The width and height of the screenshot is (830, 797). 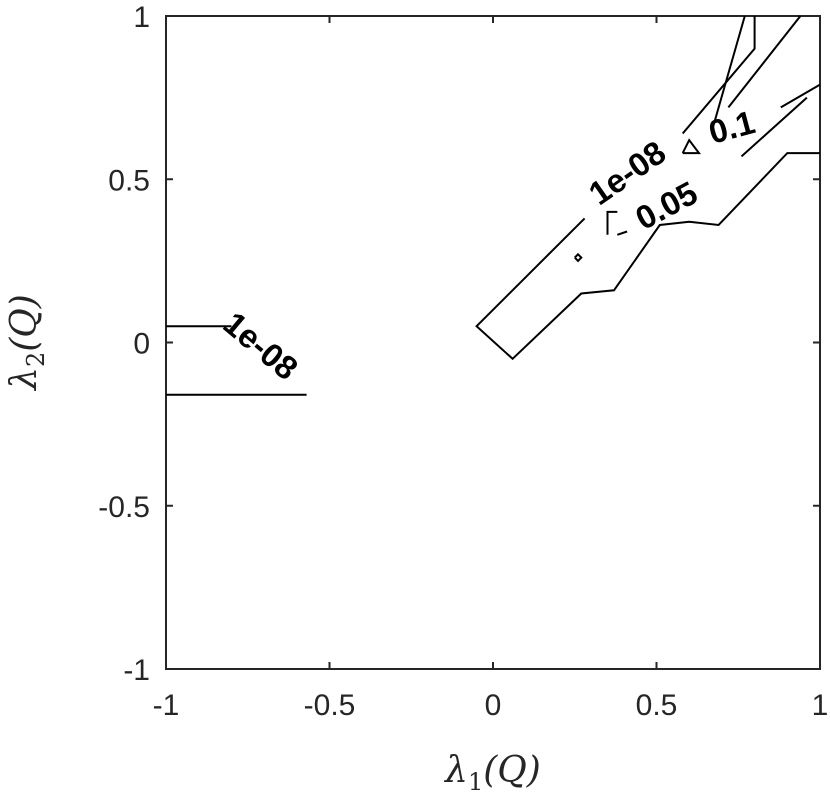 What do you see at coordinates (124, 507) in the screenshot?
I see `y-tick-label: -0.5` at bounding box center [124, 507].